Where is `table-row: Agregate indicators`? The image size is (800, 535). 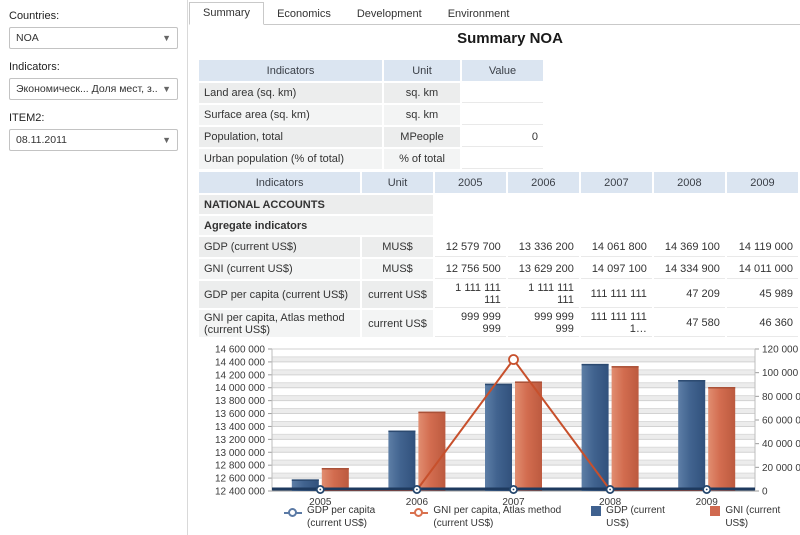
table-row: Agregate indicators is located at coordinates (498, 225).